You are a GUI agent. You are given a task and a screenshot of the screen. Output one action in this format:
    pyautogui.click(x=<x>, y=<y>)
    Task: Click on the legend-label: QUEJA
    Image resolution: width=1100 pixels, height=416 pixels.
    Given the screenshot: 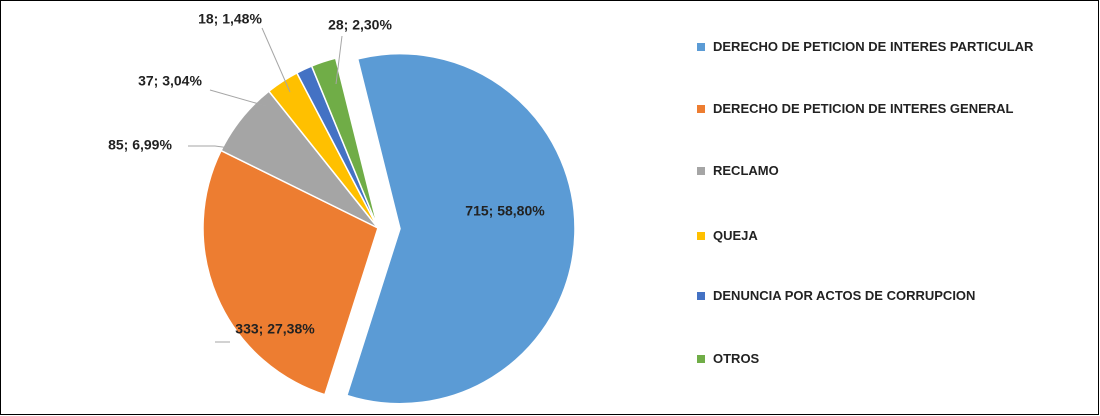 What is the action you would take?
    pyautogui.click(x=735, y=235)
    